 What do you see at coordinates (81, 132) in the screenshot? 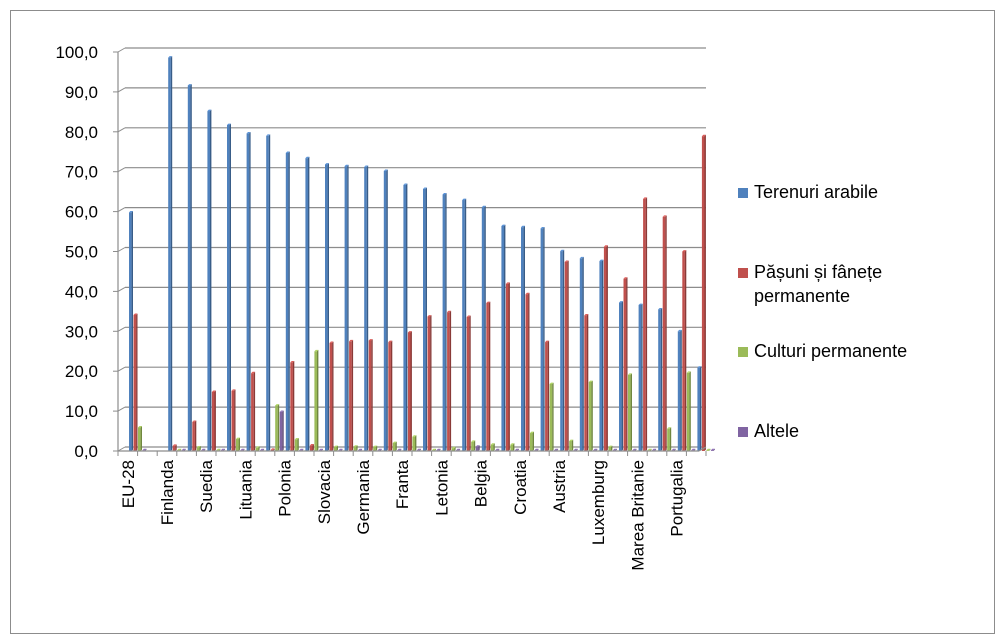
I see `y-tick-label: 80,0` at bounding box center [81, 132].